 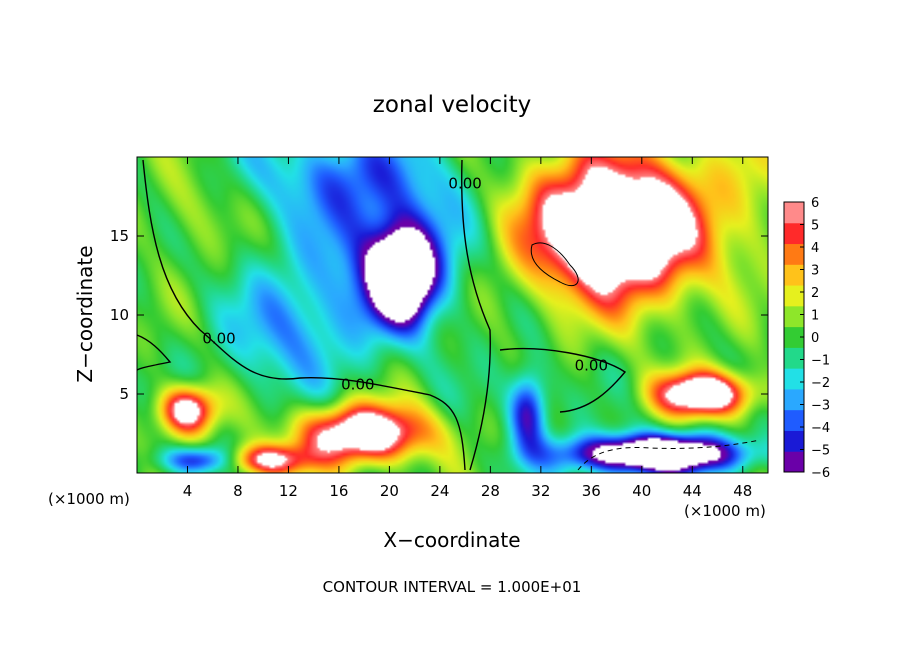 I want to click on contour-right, so click(x=563, y=380).